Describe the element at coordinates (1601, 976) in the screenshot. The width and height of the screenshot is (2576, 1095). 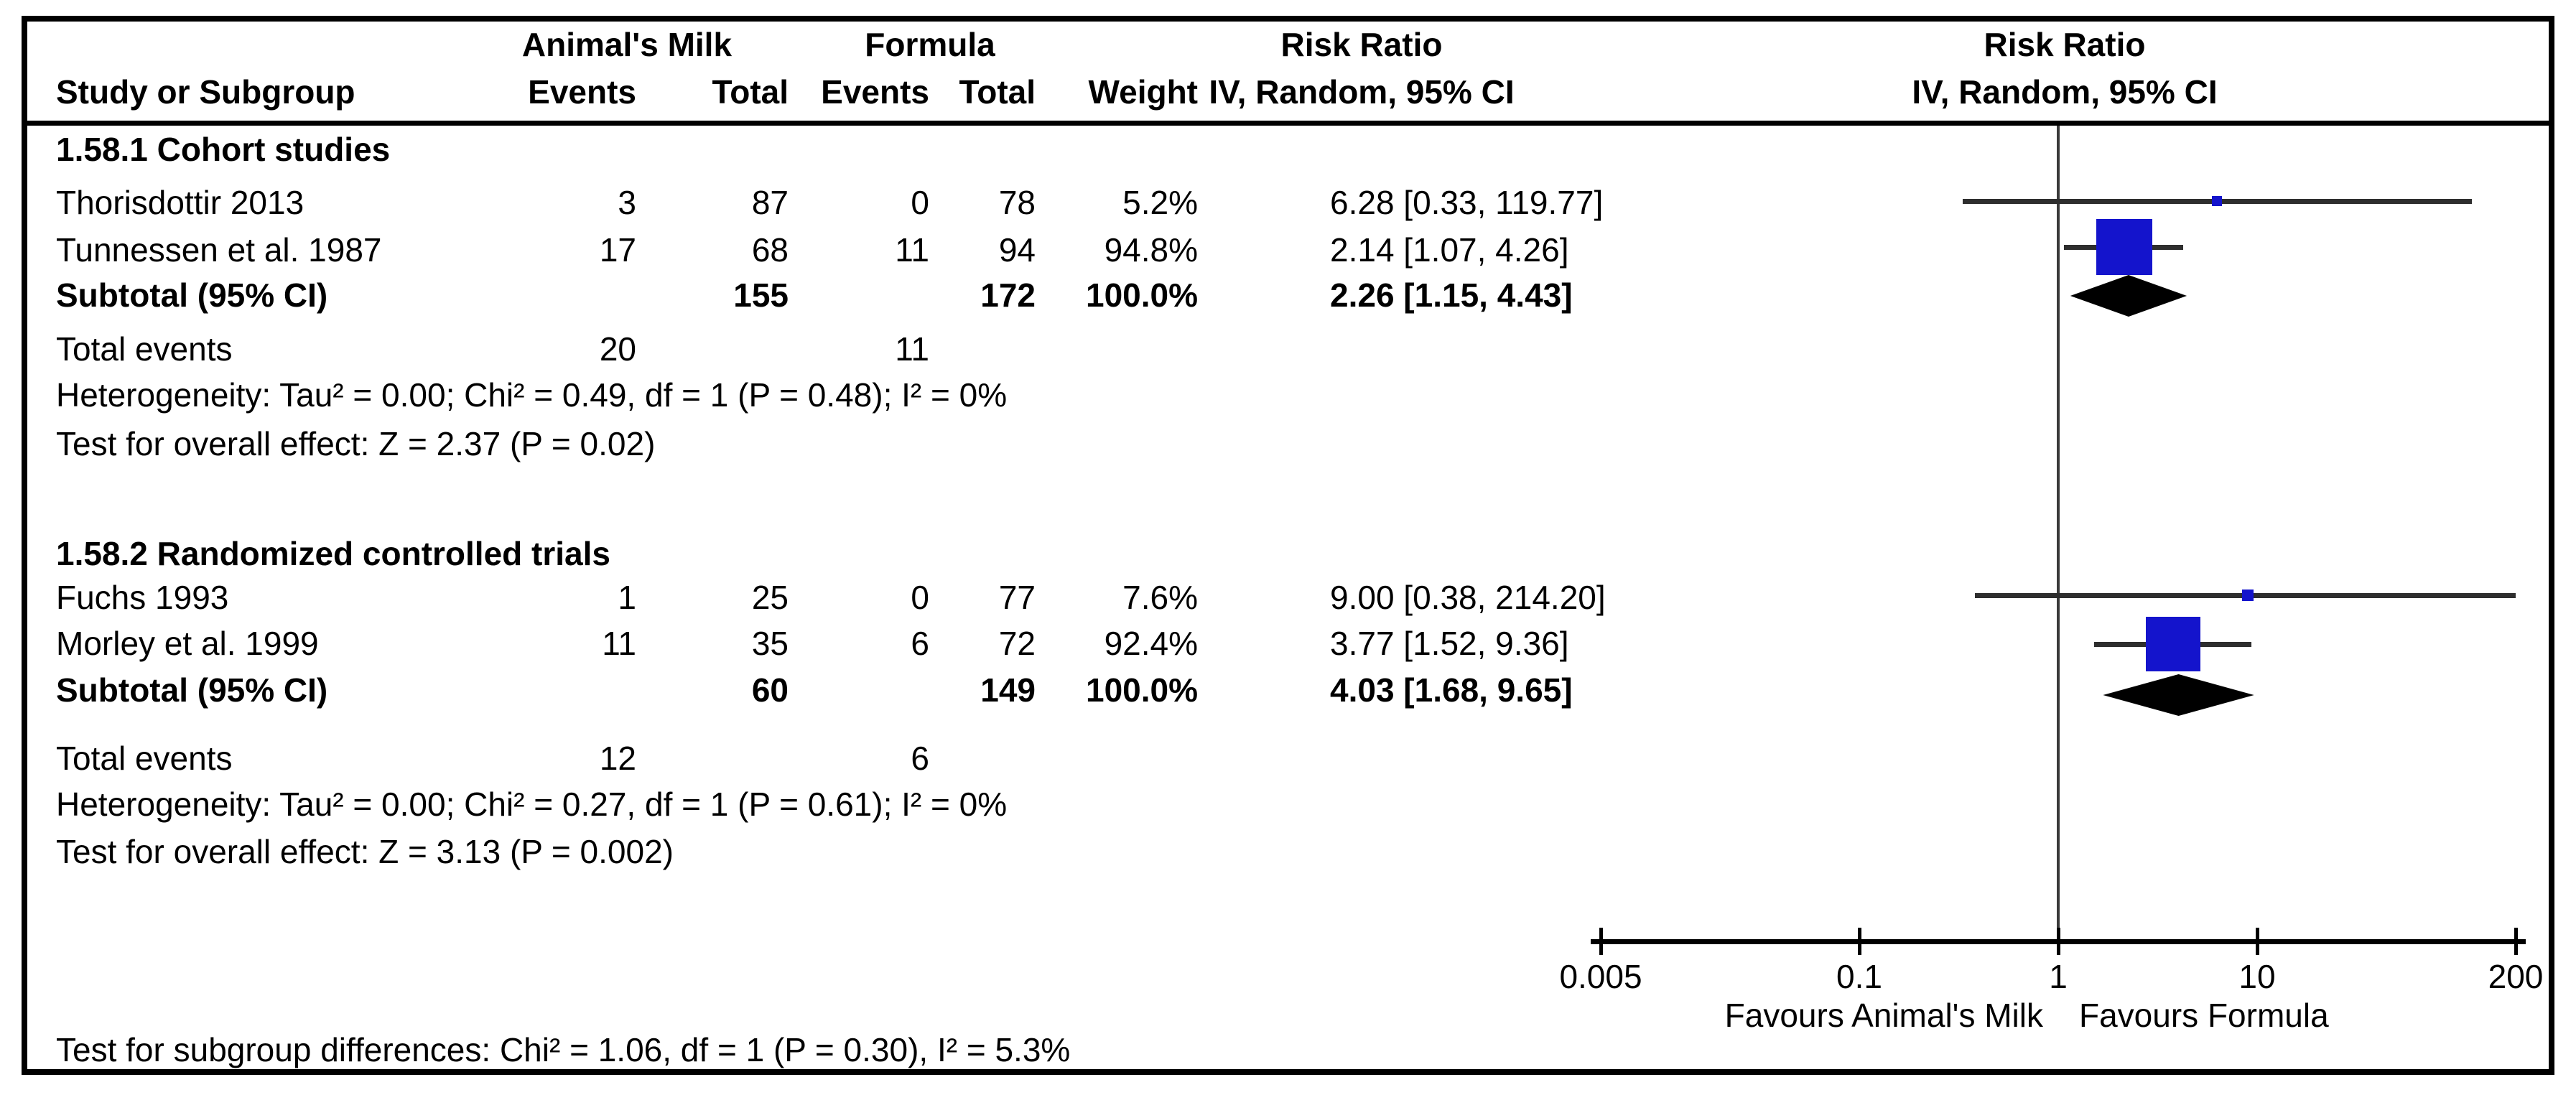
I see `axis-tick-label: 0.005` at that location.